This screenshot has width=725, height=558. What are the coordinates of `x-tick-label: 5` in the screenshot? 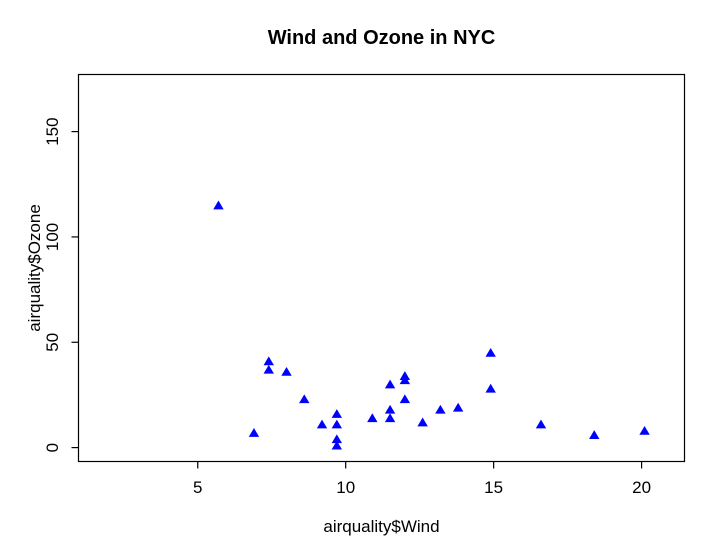 It's located at (197, 487).